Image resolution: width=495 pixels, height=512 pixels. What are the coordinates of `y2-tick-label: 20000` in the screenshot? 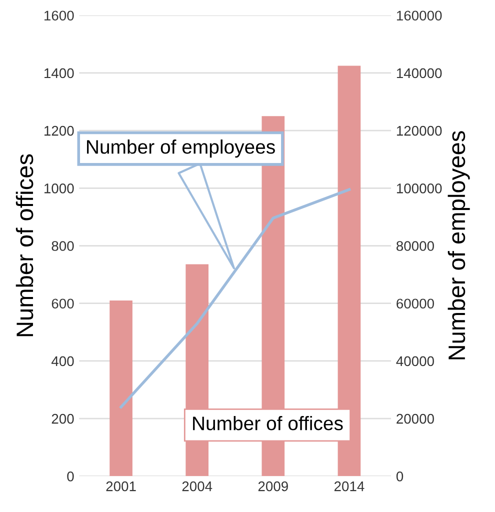 It's located at (415, 419).